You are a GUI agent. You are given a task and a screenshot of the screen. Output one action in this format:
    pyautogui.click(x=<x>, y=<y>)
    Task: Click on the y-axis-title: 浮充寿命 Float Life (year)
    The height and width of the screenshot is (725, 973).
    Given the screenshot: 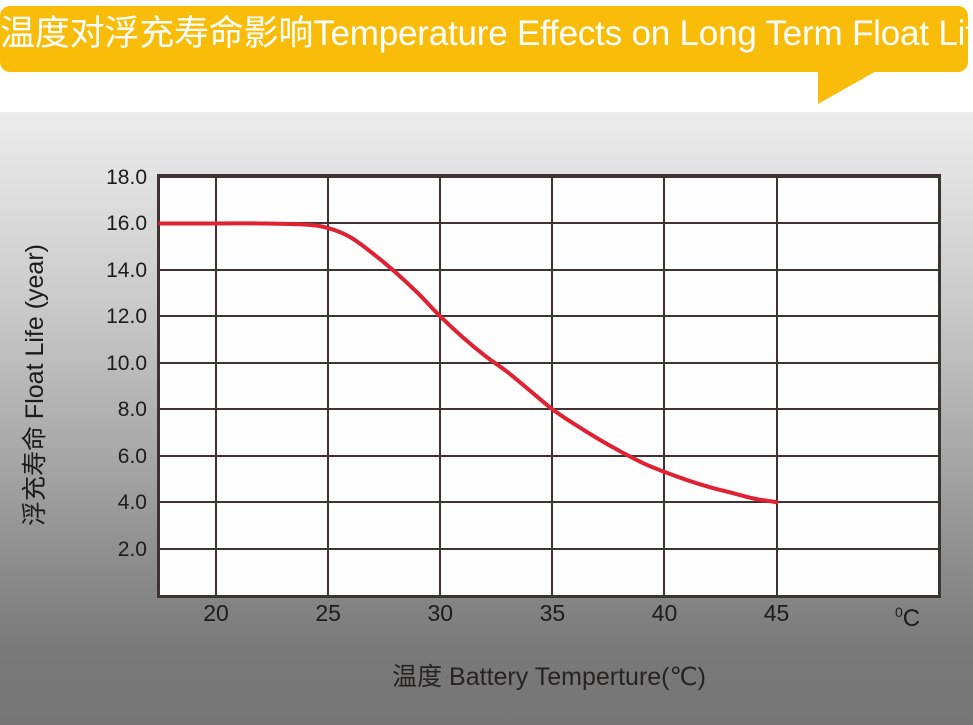 What is the action you would take?
    pyautogui.click(x=35, y=385)
    